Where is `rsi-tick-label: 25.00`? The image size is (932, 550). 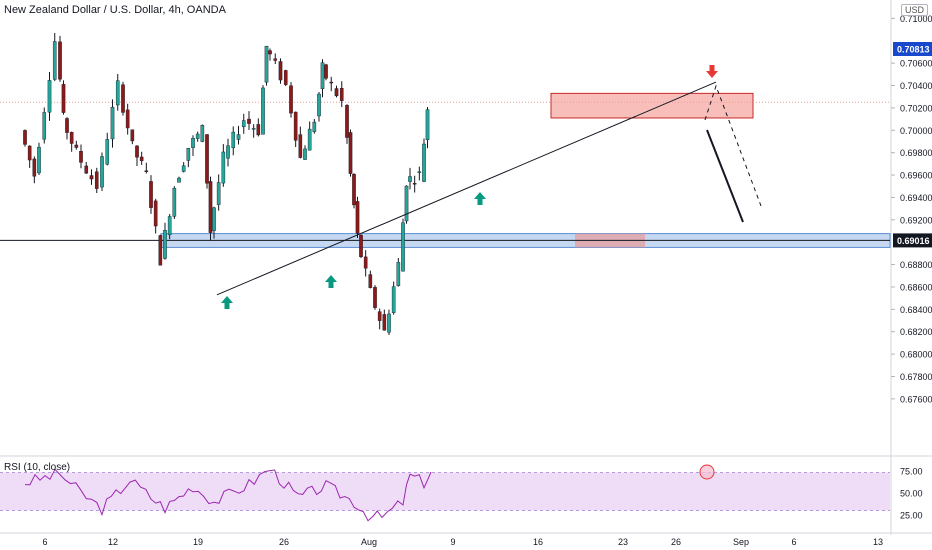 rsi-tick-label: 25.00 is located at coordinates (911, 515).